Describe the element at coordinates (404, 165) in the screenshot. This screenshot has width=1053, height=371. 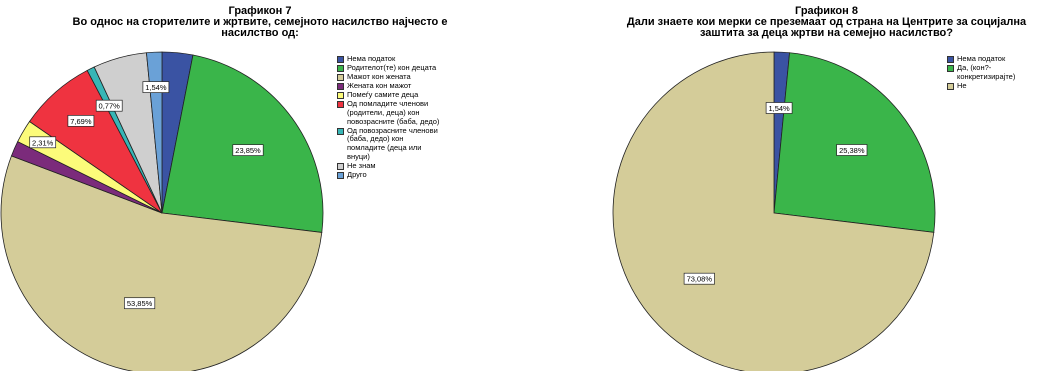
I see `legend-item: Не знам` at that location.